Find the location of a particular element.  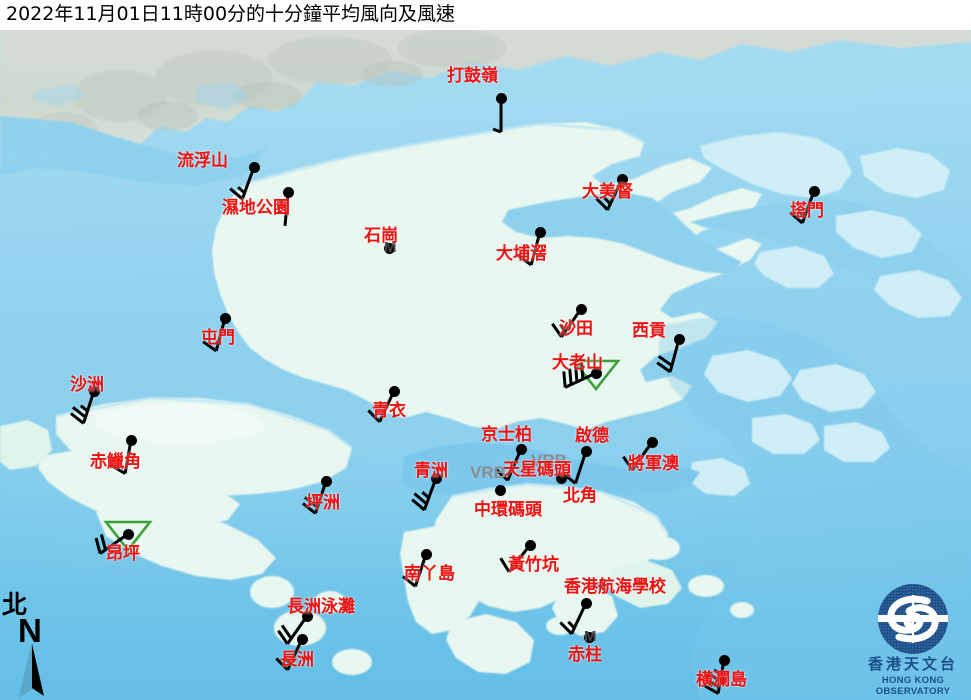

victoria-harbour is located at coordinates (551, 469).